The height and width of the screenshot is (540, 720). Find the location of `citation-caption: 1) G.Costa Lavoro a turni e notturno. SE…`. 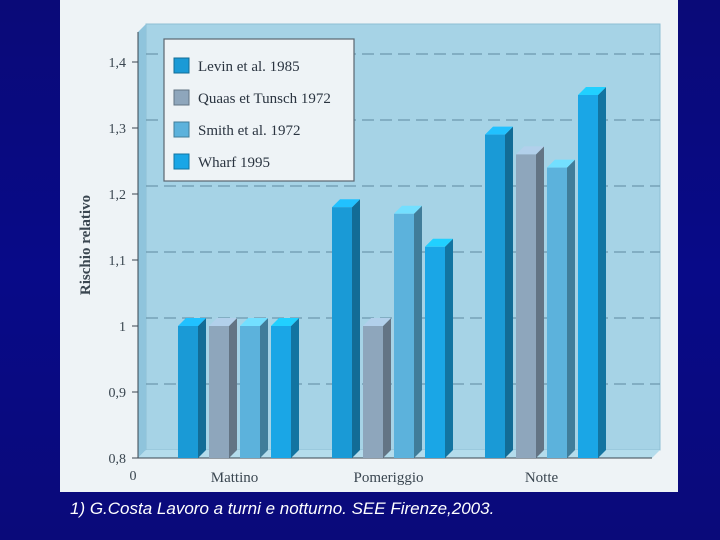

citation-caption: 1) G.Costa Lavoro a turni e notturno. SE… is located at coordinates (282, 508).